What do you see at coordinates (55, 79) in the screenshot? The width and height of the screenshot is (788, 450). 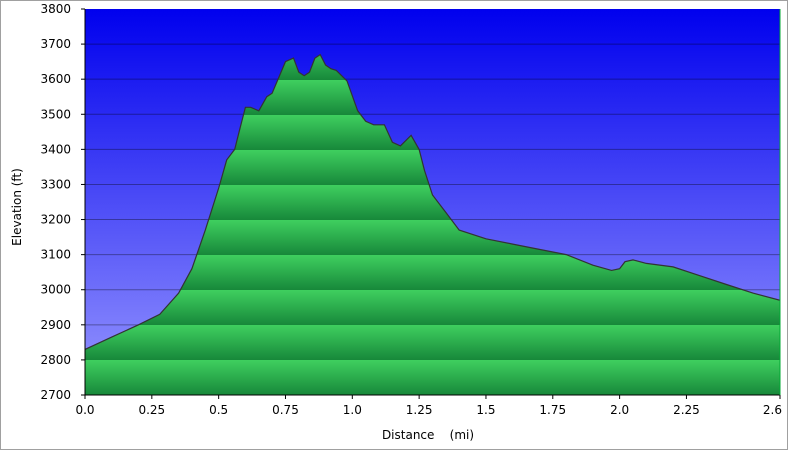 I see `y-tick-label: 3600` at bounding box center [55, 79].